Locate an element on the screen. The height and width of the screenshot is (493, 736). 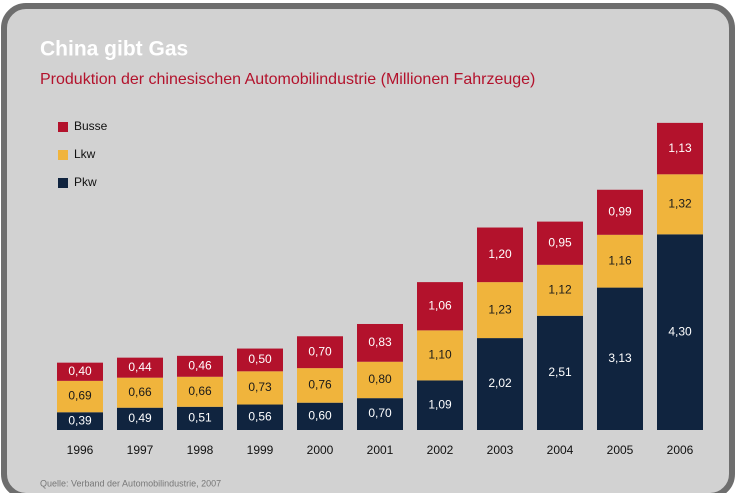
legend-label: Pkw is located at coordinates (85, 182).